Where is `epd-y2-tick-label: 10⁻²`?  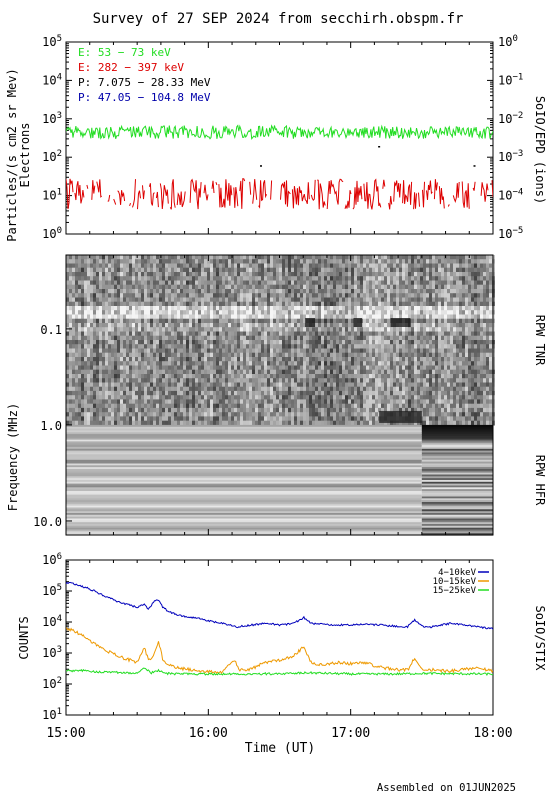 epd-y2-tick-label: 10⁻² is located at coordinates (510, 118).